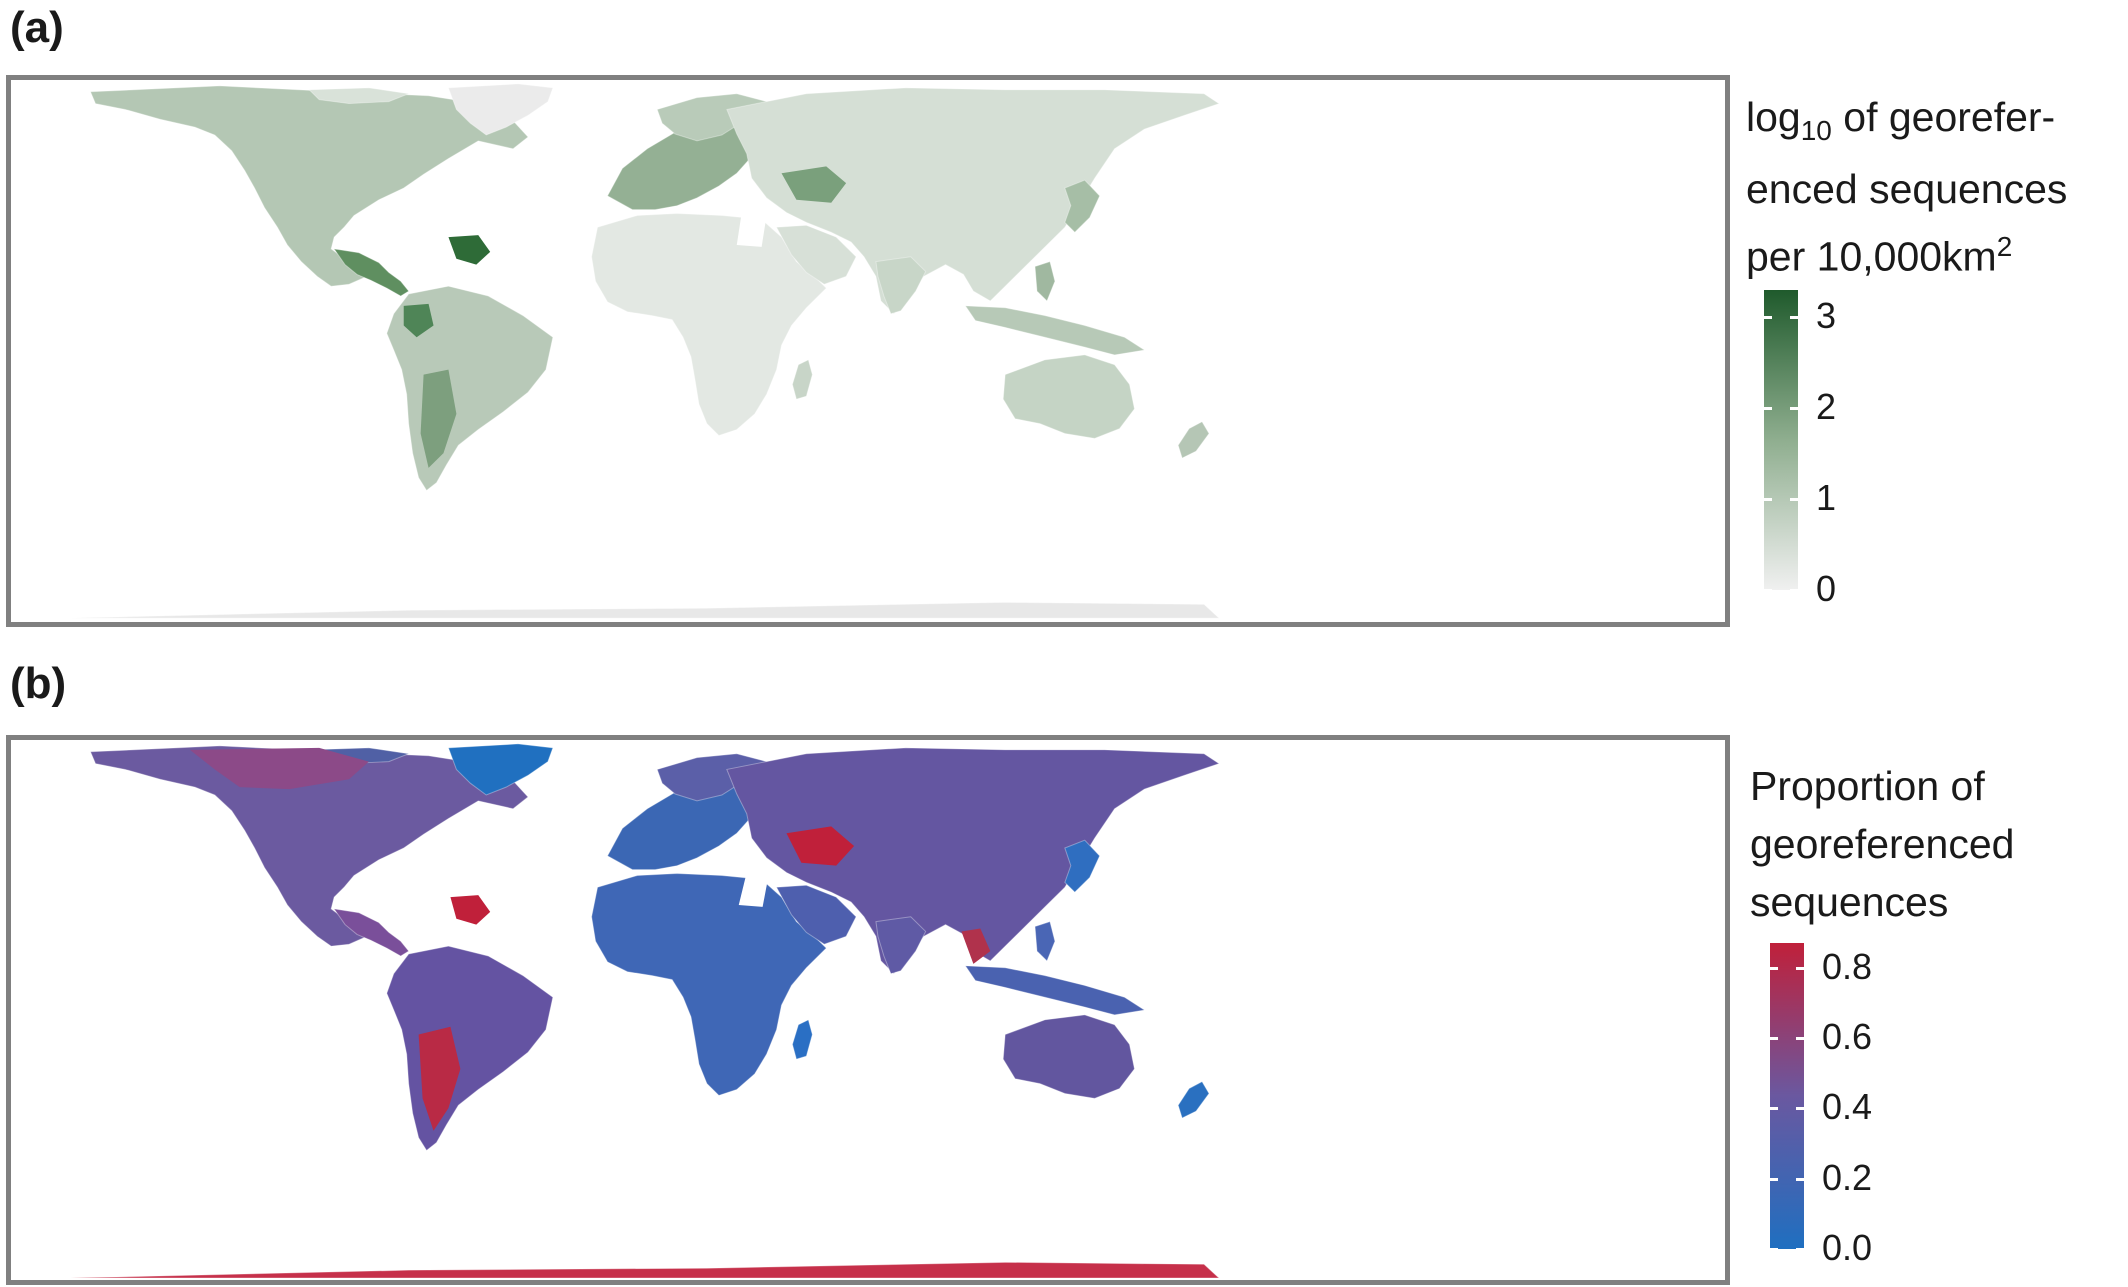 This screenshot has width=2128, height=1287. What do you see at coordinates (1826, 407) in the screenshot?
I see `colorbar-tick-label: 2` at bounding box center [1826, 407].